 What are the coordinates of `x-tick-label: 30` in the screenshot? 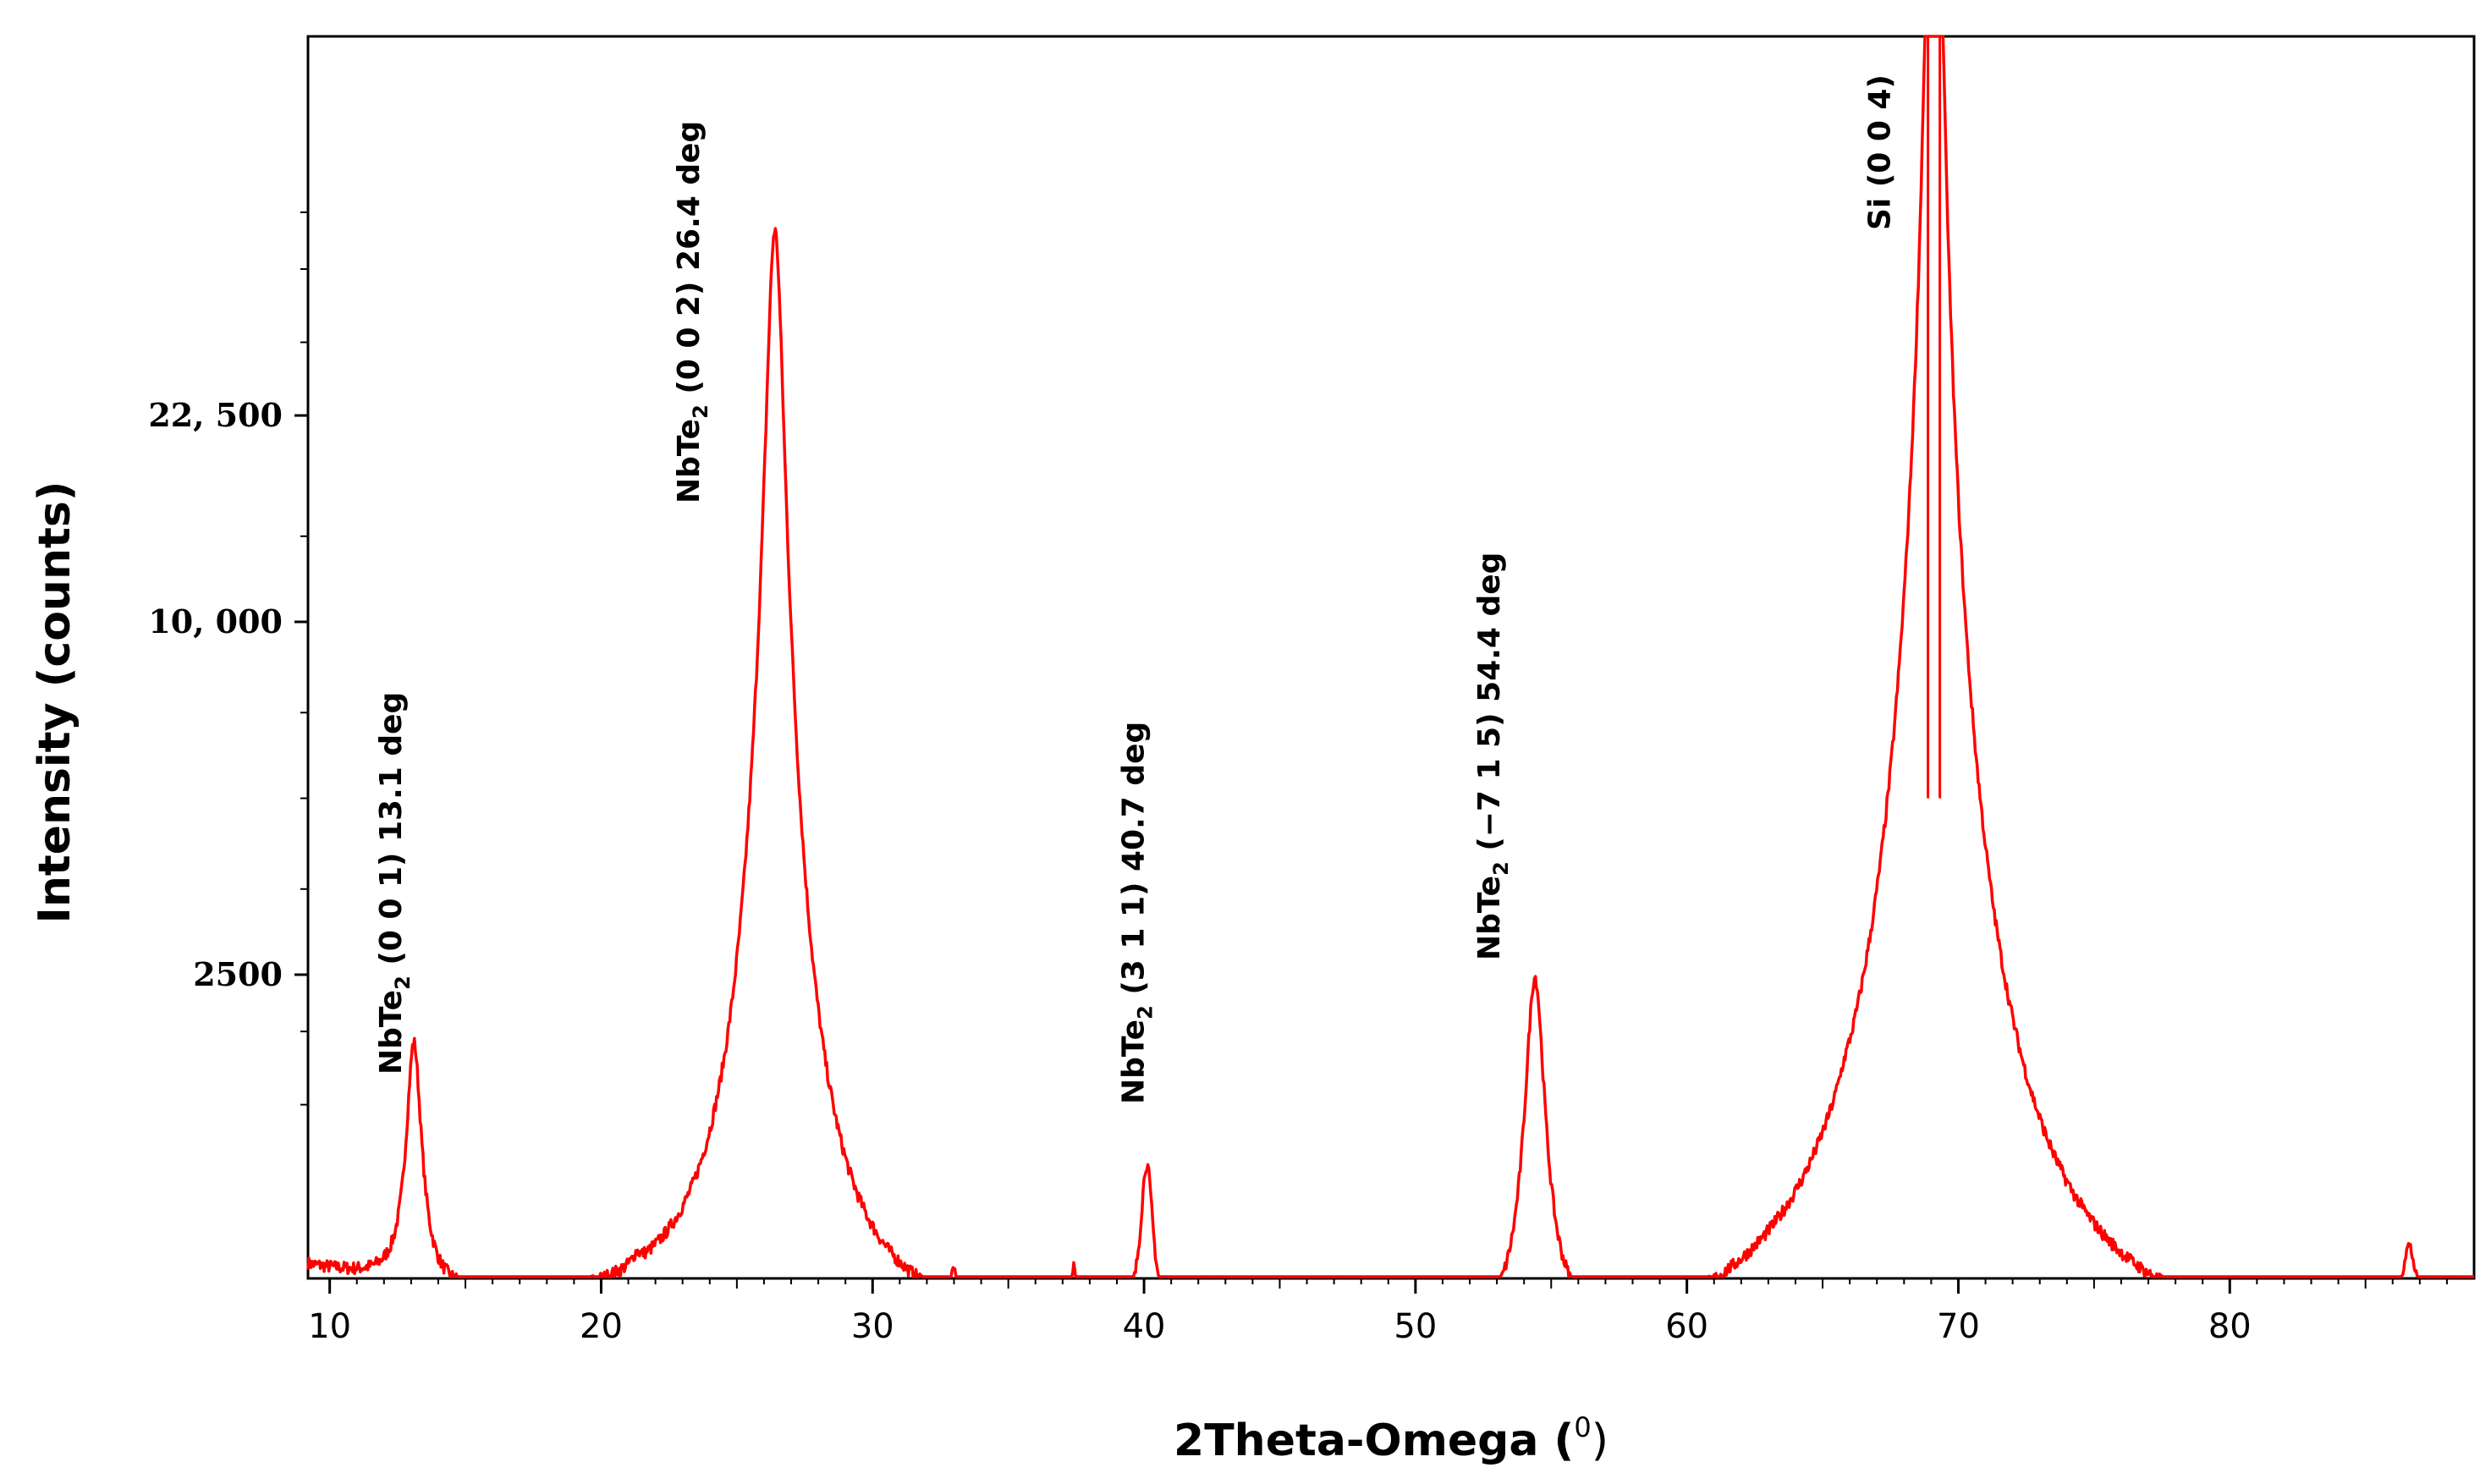 It's located at (872, 1326).